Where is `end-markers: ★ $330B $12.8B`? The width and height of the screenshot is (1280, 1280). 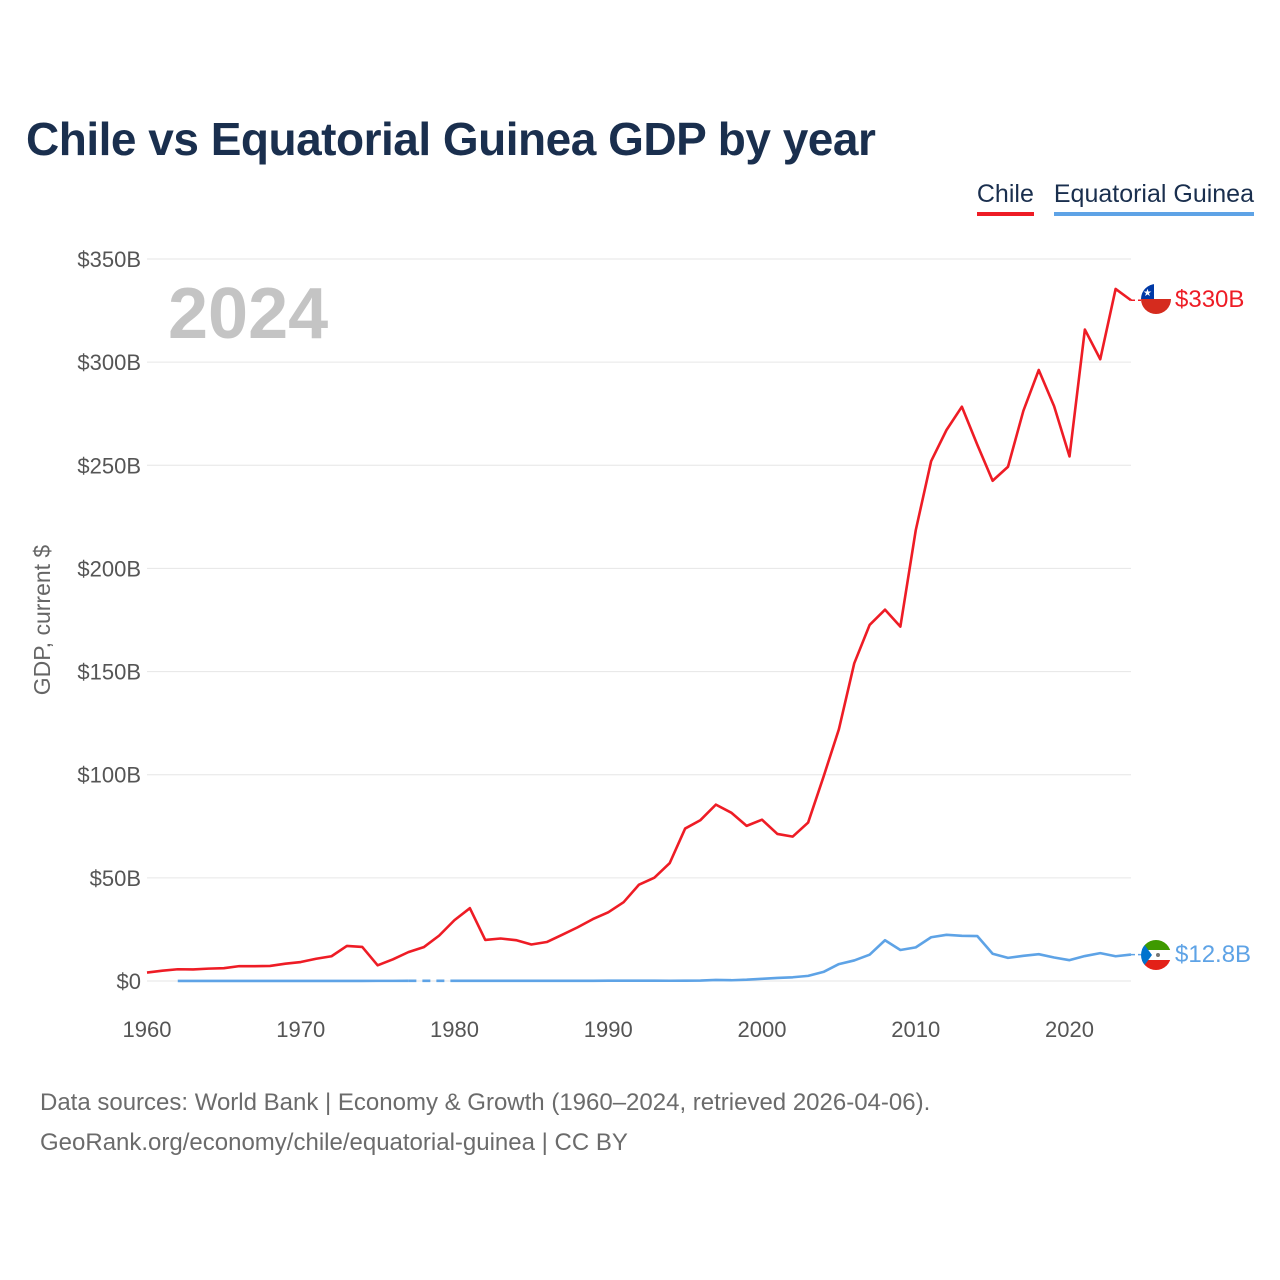 end-markers: ★ $330B $12.8B is located at coordinates (1191, 627).